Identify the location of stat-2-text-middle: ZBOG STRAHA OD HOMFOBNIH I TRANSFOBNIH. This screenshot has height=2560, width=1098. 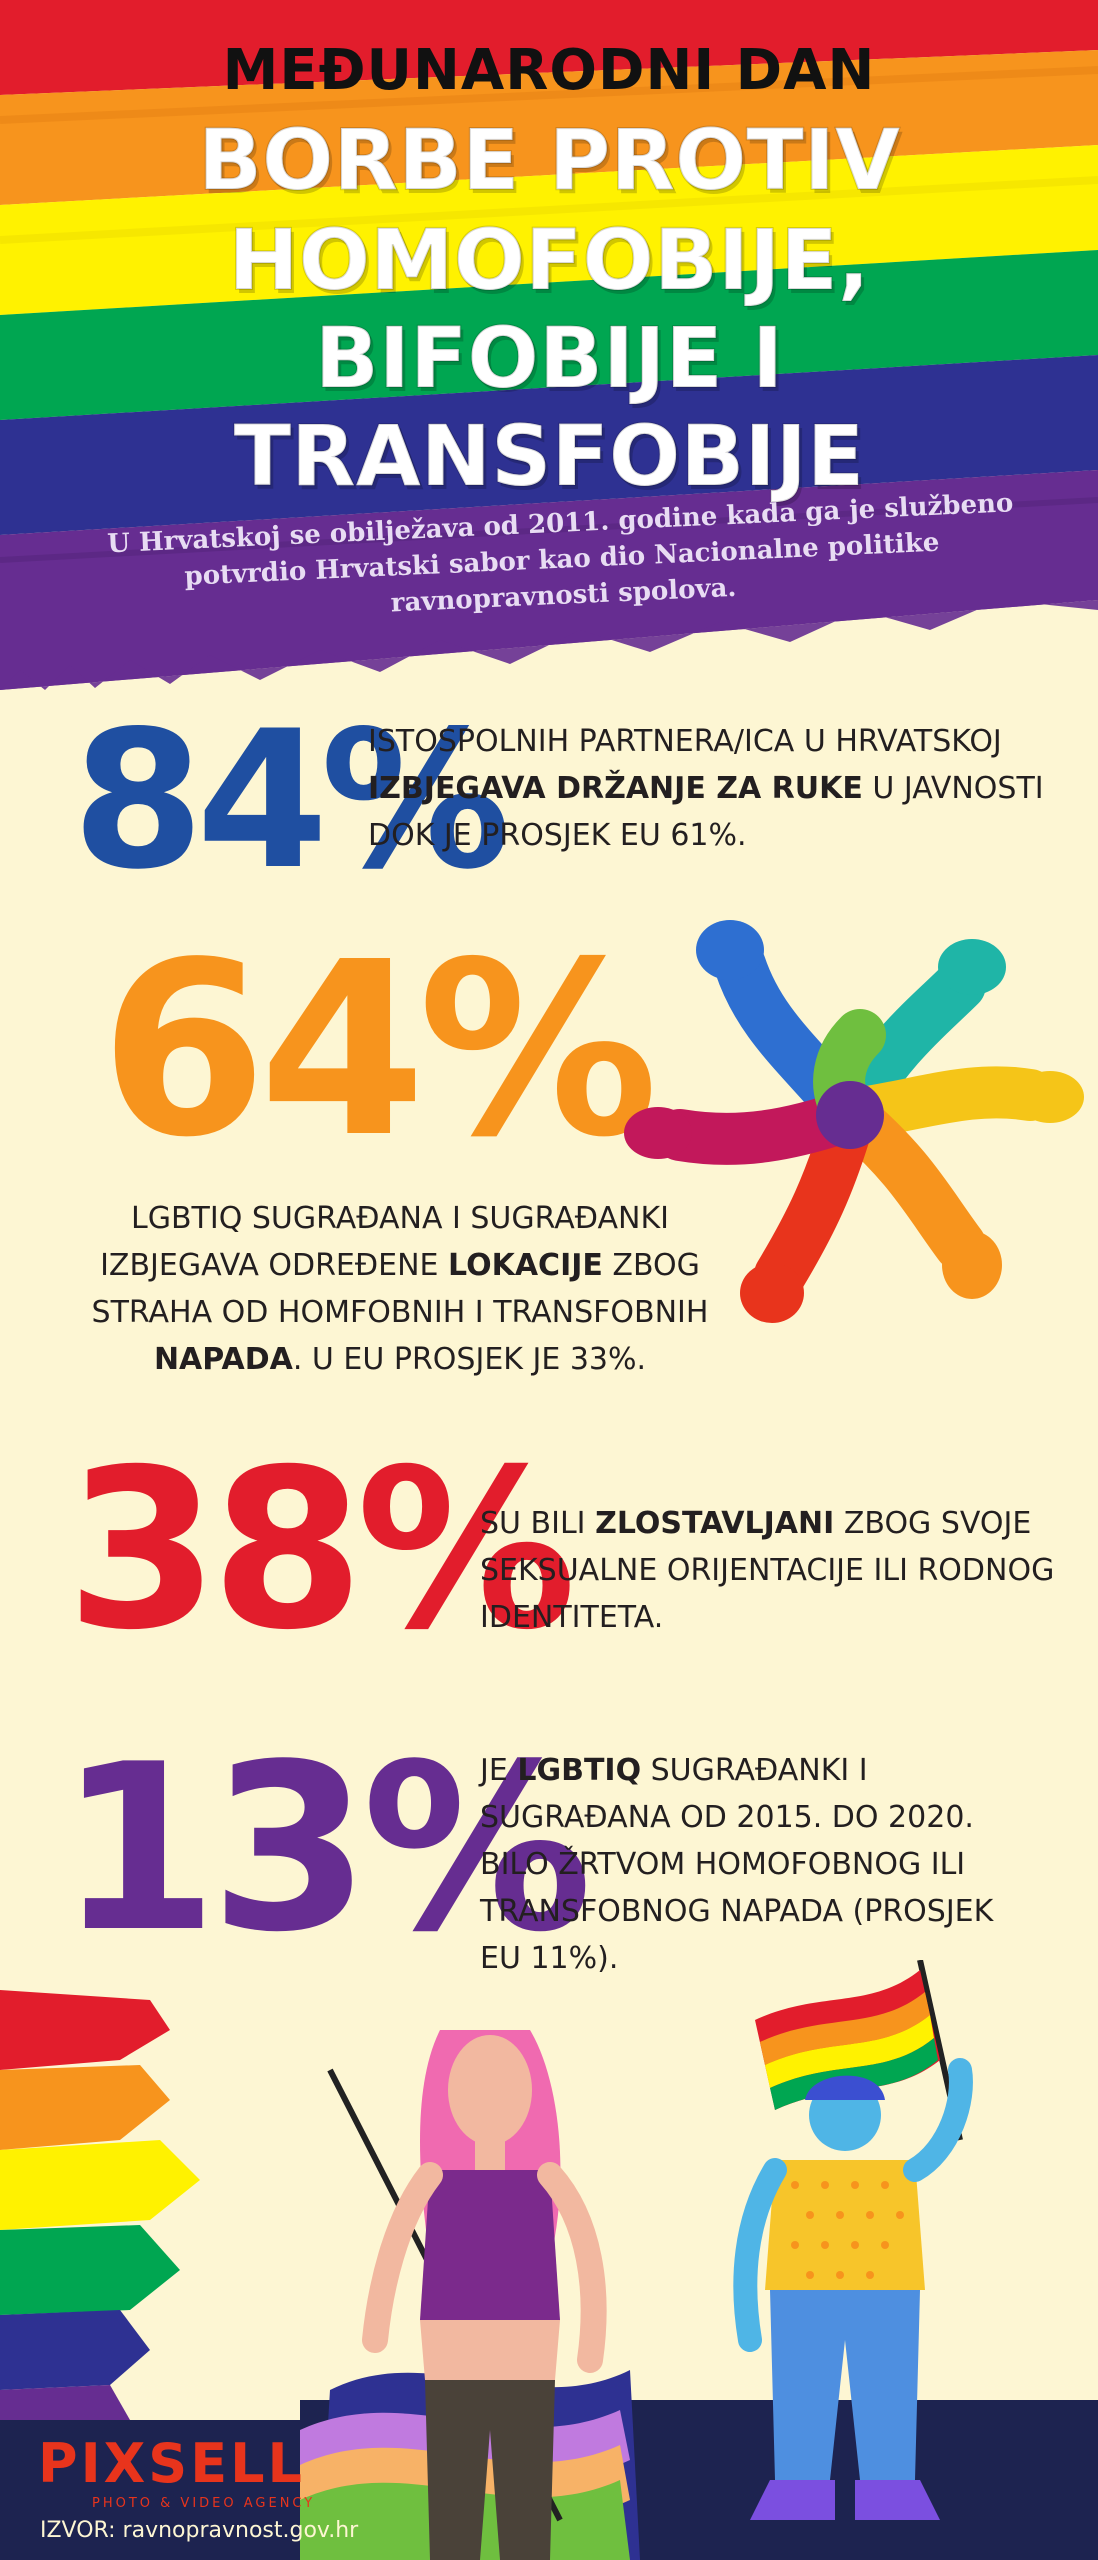
(400, 1289).